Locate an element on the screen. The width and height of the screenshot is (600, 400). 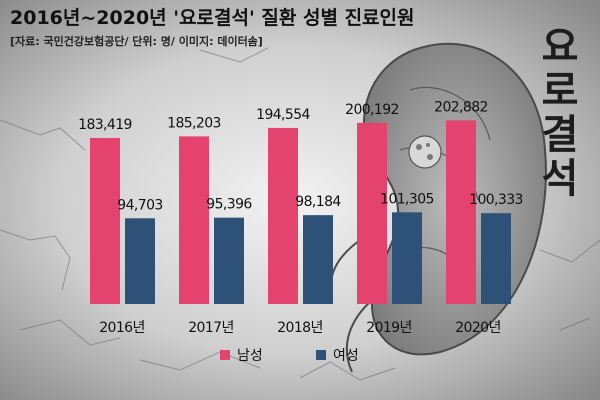
x-tick-label-3: 2019년 is located at coordinates (389, 328).